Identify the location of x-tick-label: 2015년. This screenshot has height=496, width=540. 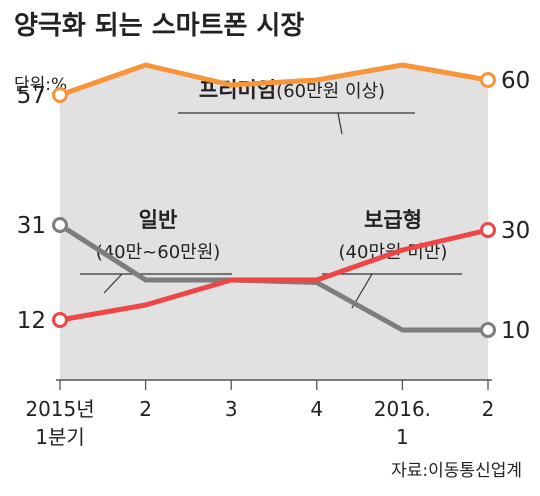
(59, 409).